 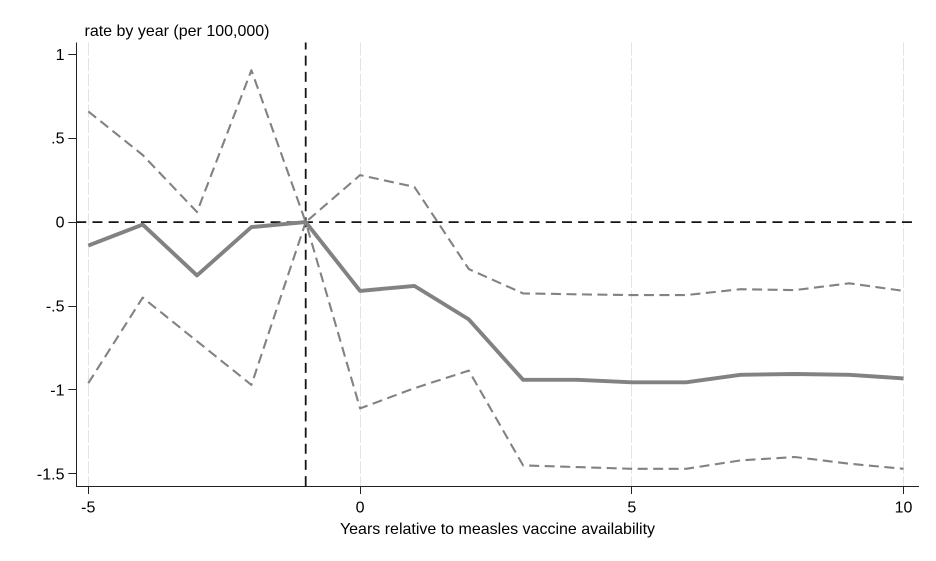 I want to click on svg-text: rate by year (per 100,000), so click(x=177, y=31).